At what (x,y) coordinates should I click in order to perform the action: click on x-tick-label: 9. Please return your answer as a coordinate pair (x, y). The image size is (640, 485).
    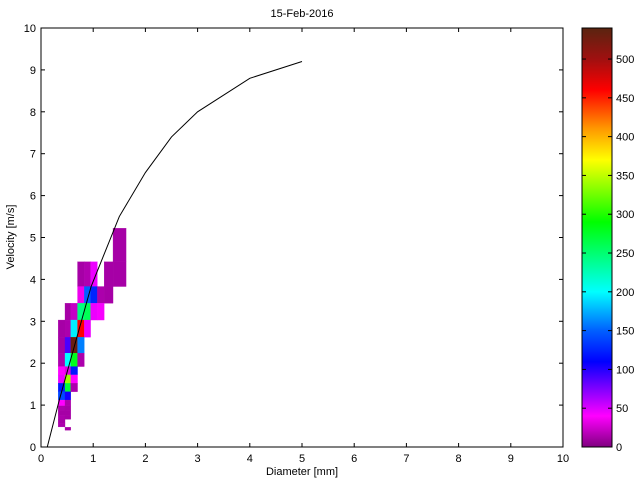
    Looking at the image, I should click on (511, 459).